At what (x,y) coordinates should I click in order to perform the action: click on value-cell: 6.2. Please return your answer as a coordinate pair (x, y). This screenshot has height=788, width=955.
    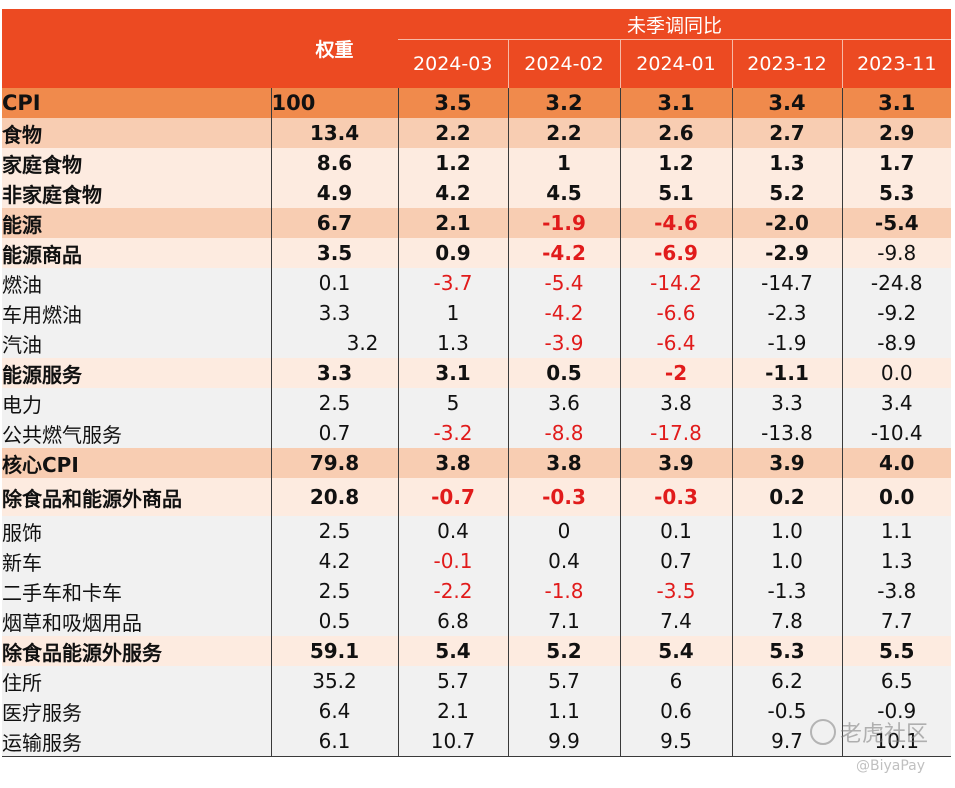
    Looking at the image, I should click on (786, 681).